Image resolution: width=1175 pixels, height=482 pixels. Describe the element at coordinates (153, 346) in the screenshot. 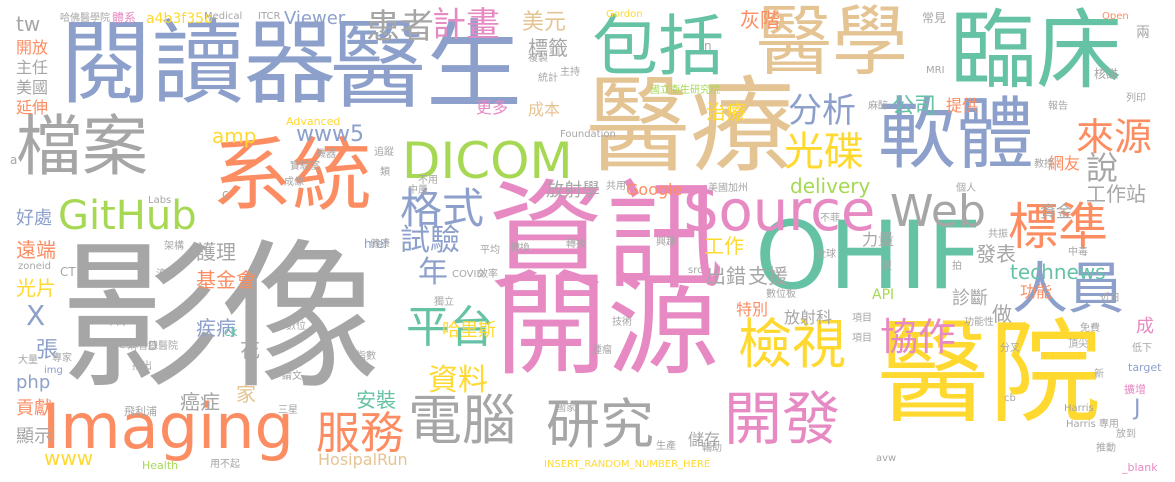

I see `word: D` at that location.